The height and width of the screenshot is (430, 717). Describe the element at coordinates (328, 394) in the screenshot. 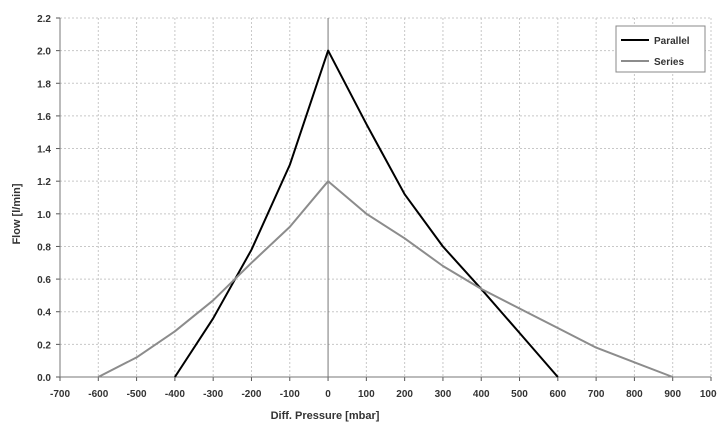

I see `x-tick-label: 0` at that location.